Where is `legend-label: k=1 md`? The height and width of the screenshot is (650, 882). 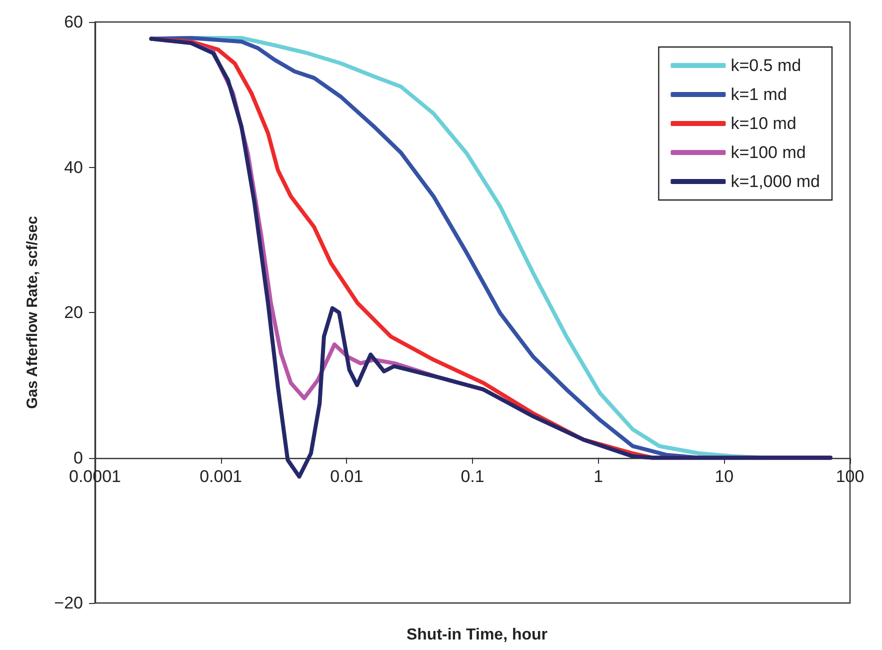 legend-label: k=1 md is located at coordinates (758, 94).